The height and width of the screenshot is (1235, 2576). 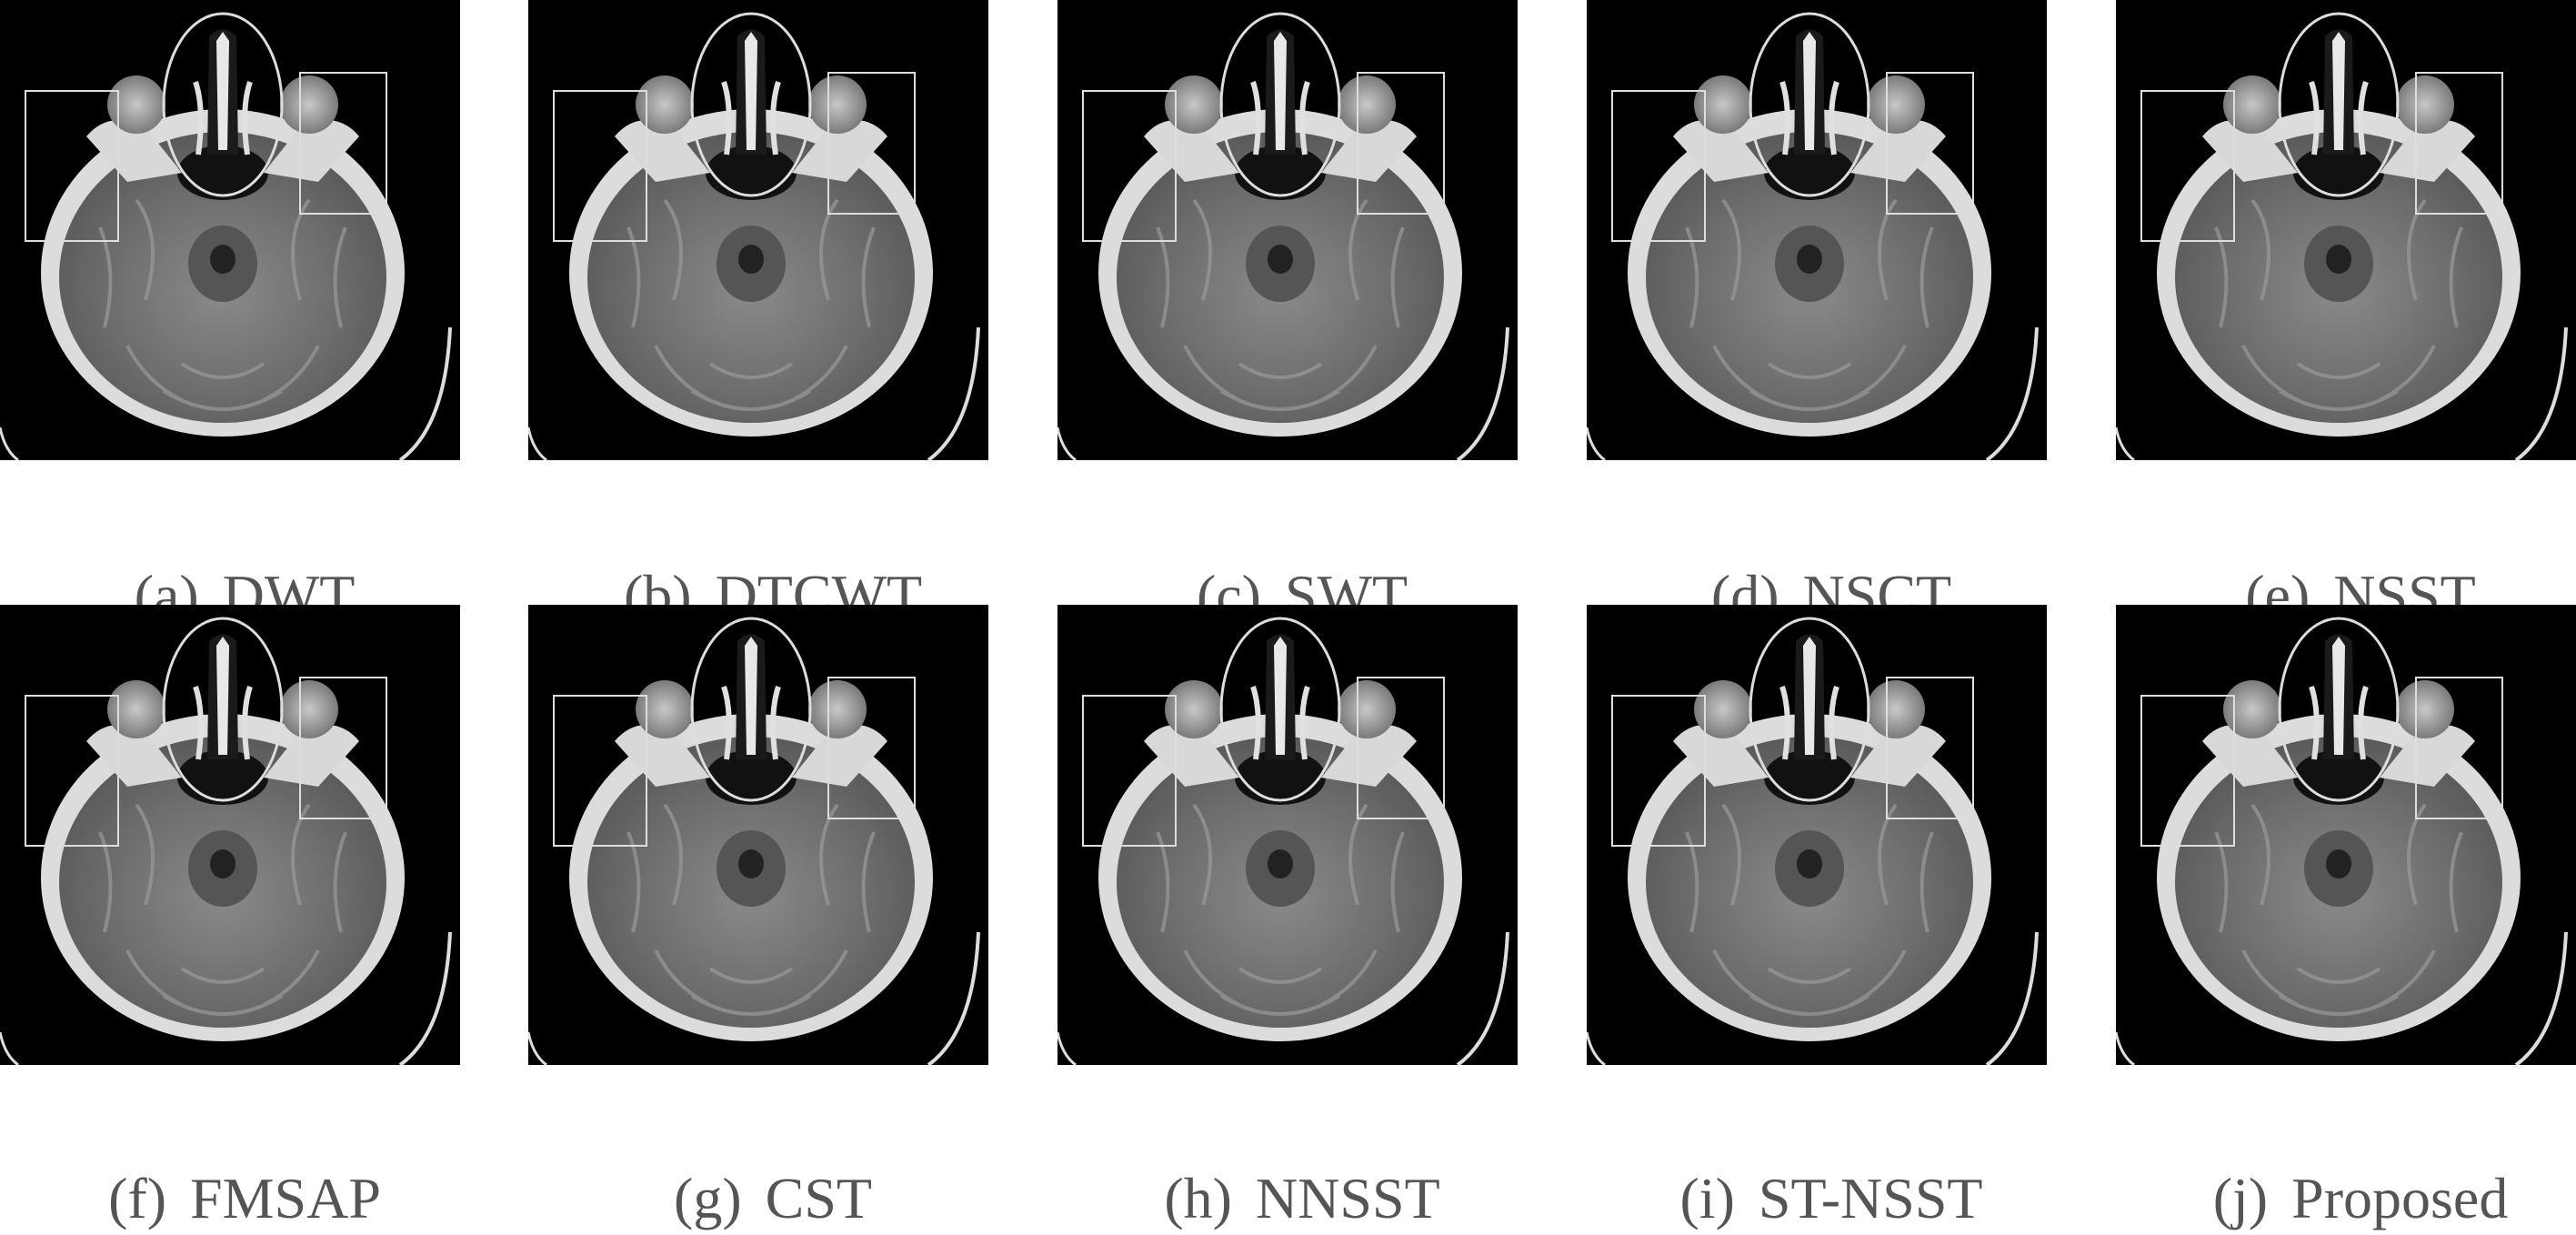 I want to click on caption-e: (e) NSST, so click(x=2346, y=557).